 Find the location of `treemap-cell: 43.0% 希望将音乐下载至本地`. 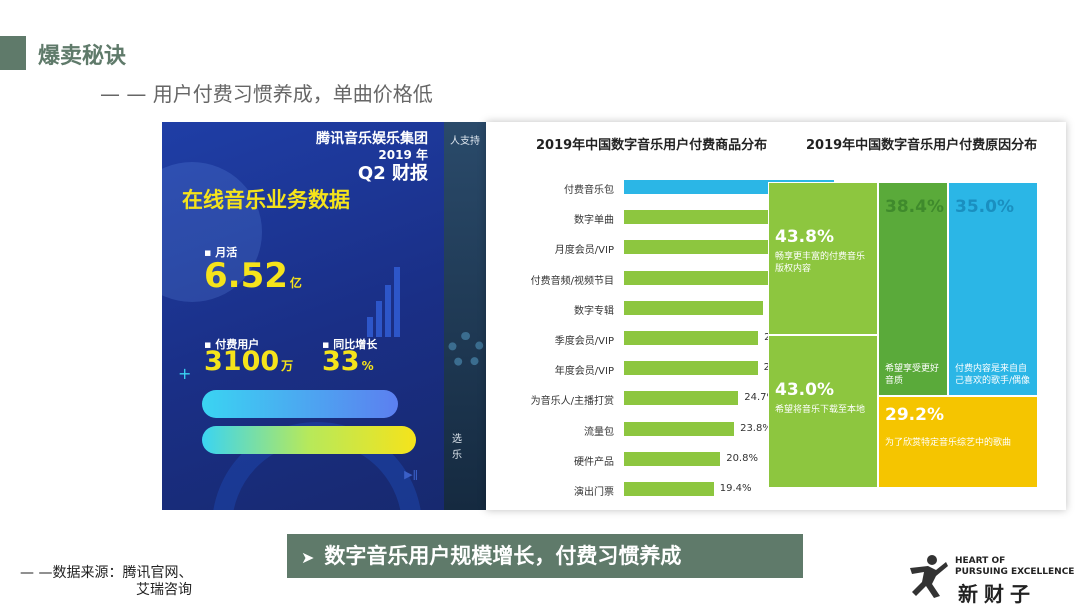

treemap-cell: 43.0% 希望将音乐下载至本地 is located at coordinates (823, 411).